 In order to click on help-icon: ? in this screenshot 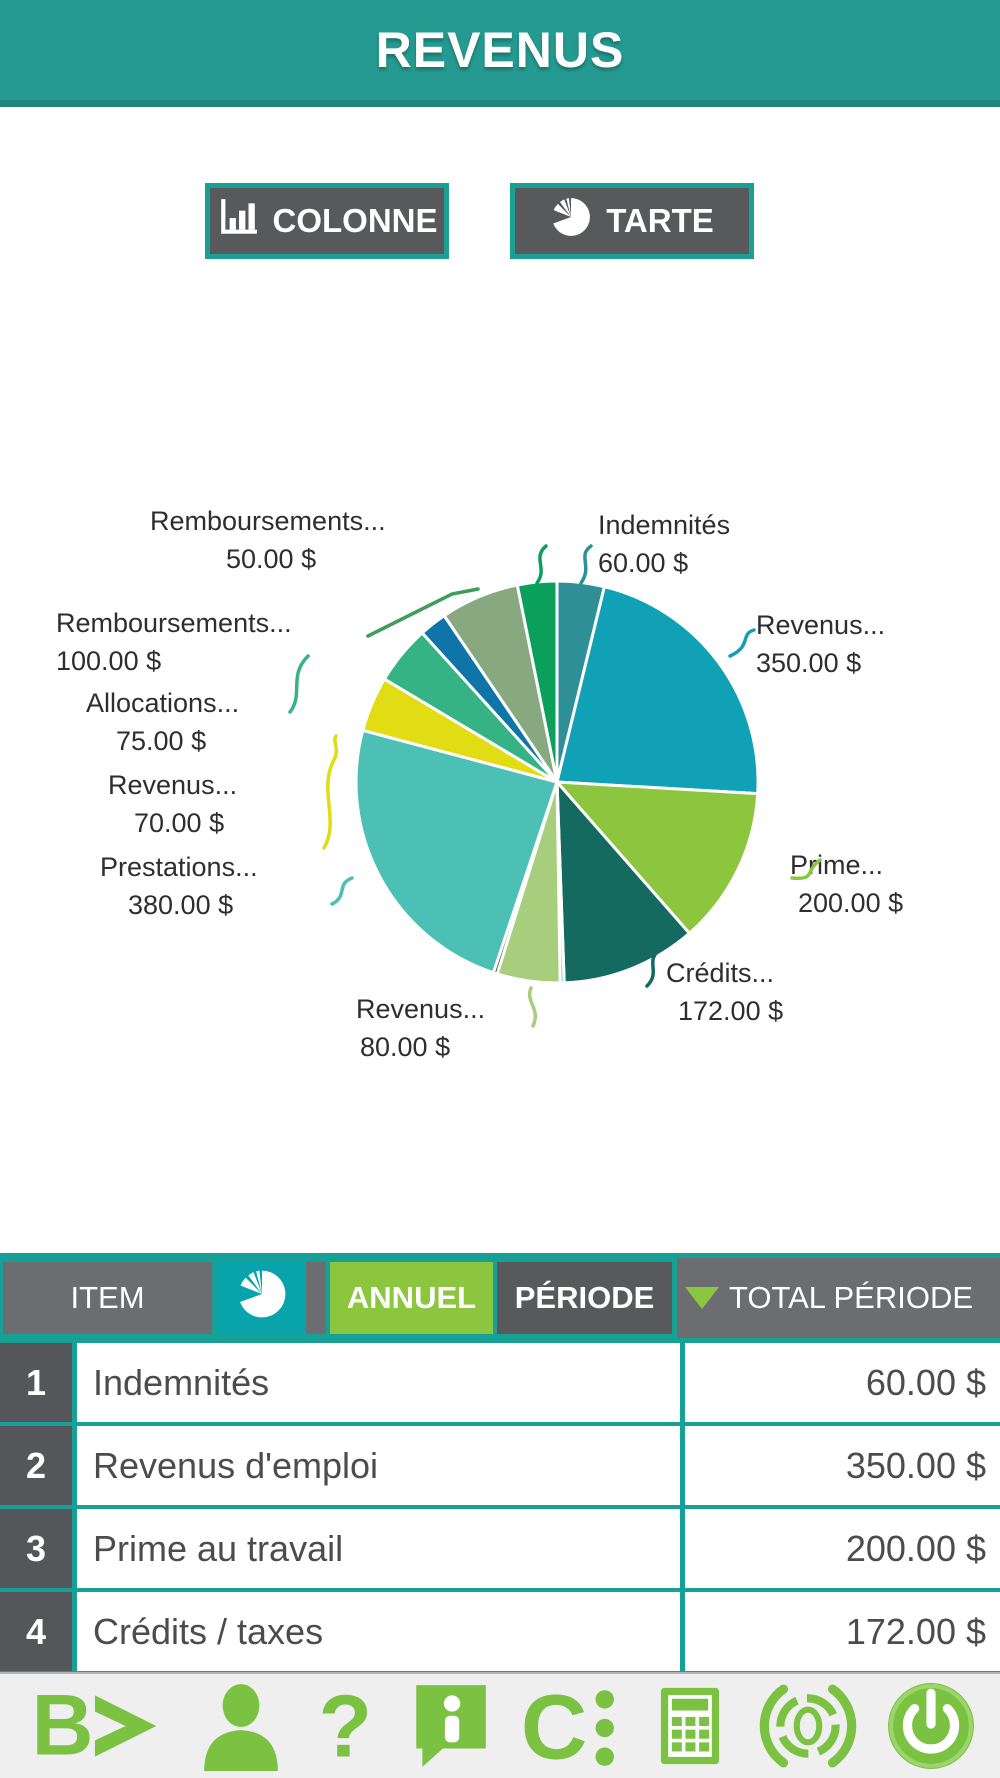, I will do `click(345, 1726)`.